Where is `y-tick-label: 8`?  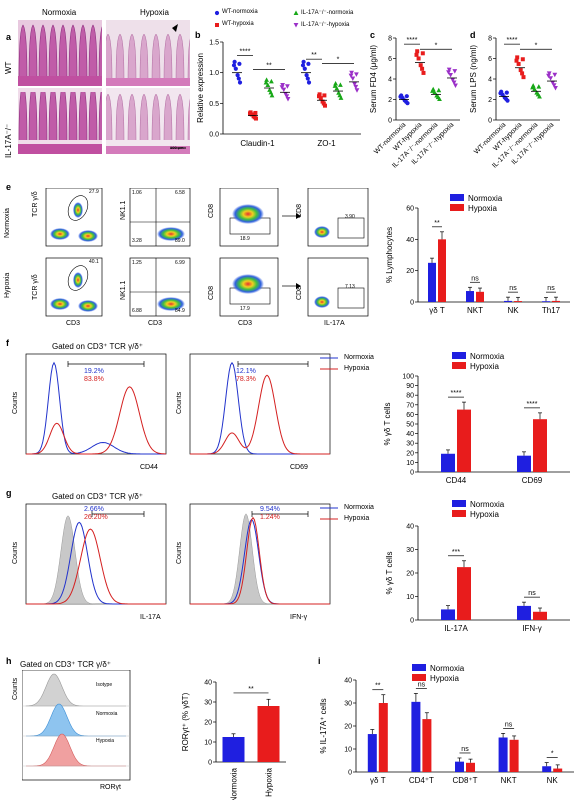 y-tick-label: 8 is located at coordinates (390, 39).